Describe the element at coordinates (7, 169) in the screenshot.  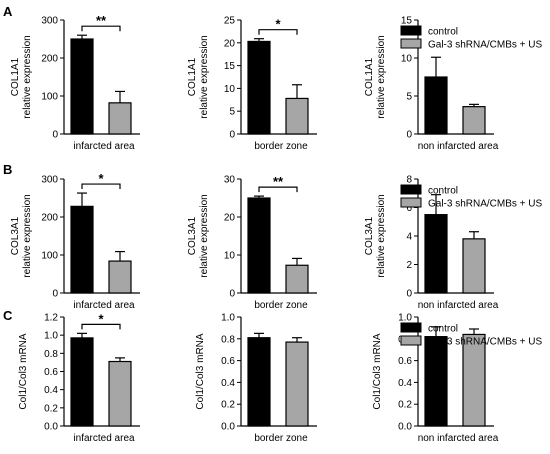
I see `panel-letter-b: B` at that location.